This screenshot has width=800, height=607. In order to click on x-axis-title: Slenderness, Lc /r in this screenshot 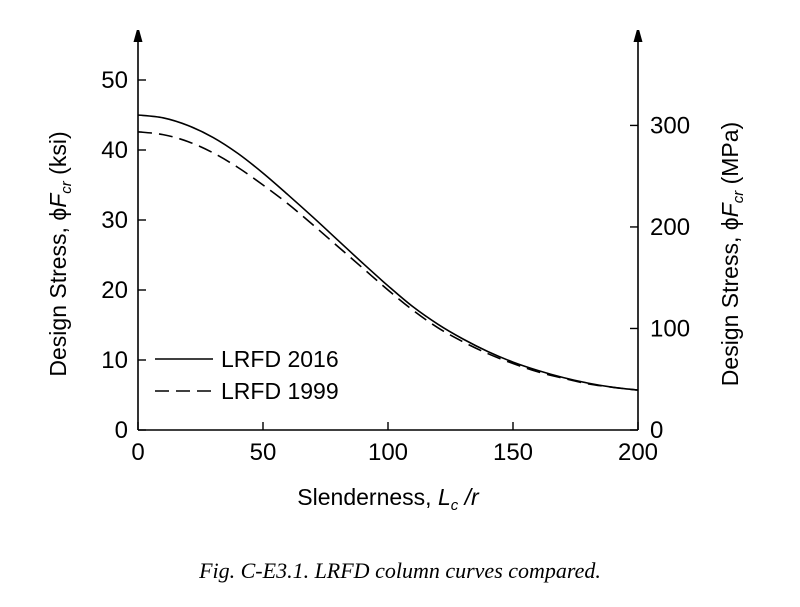, I will do `click(388, 499)`.